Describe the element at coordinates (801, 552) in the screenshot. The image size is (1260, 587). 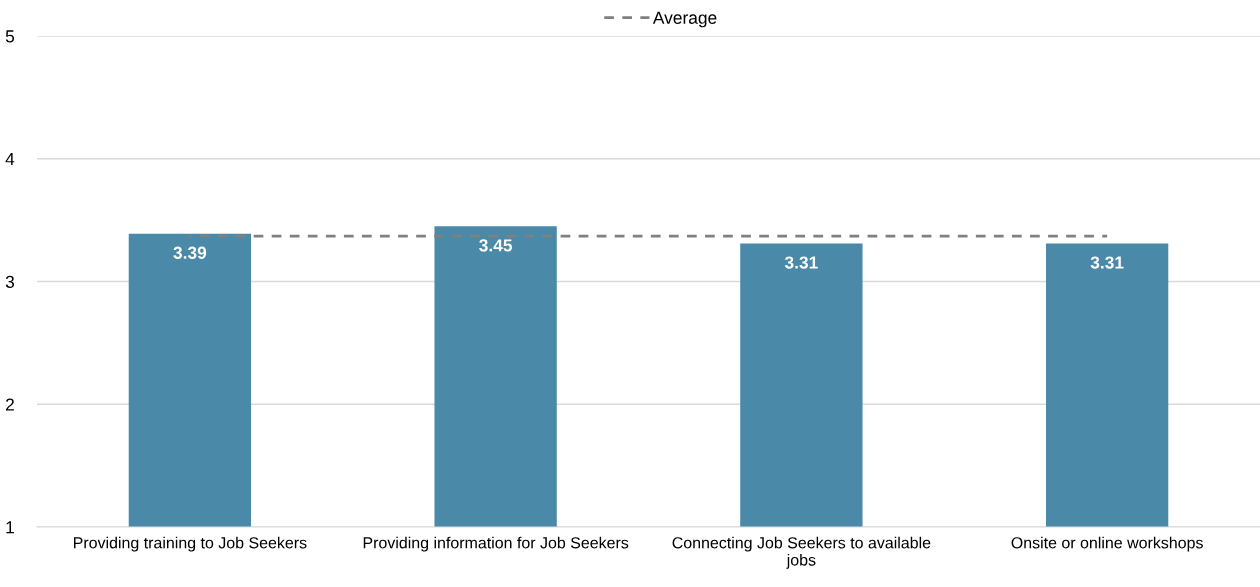
I see `x-tick-label: Connecting Job Seekers to available jobs` at that location.